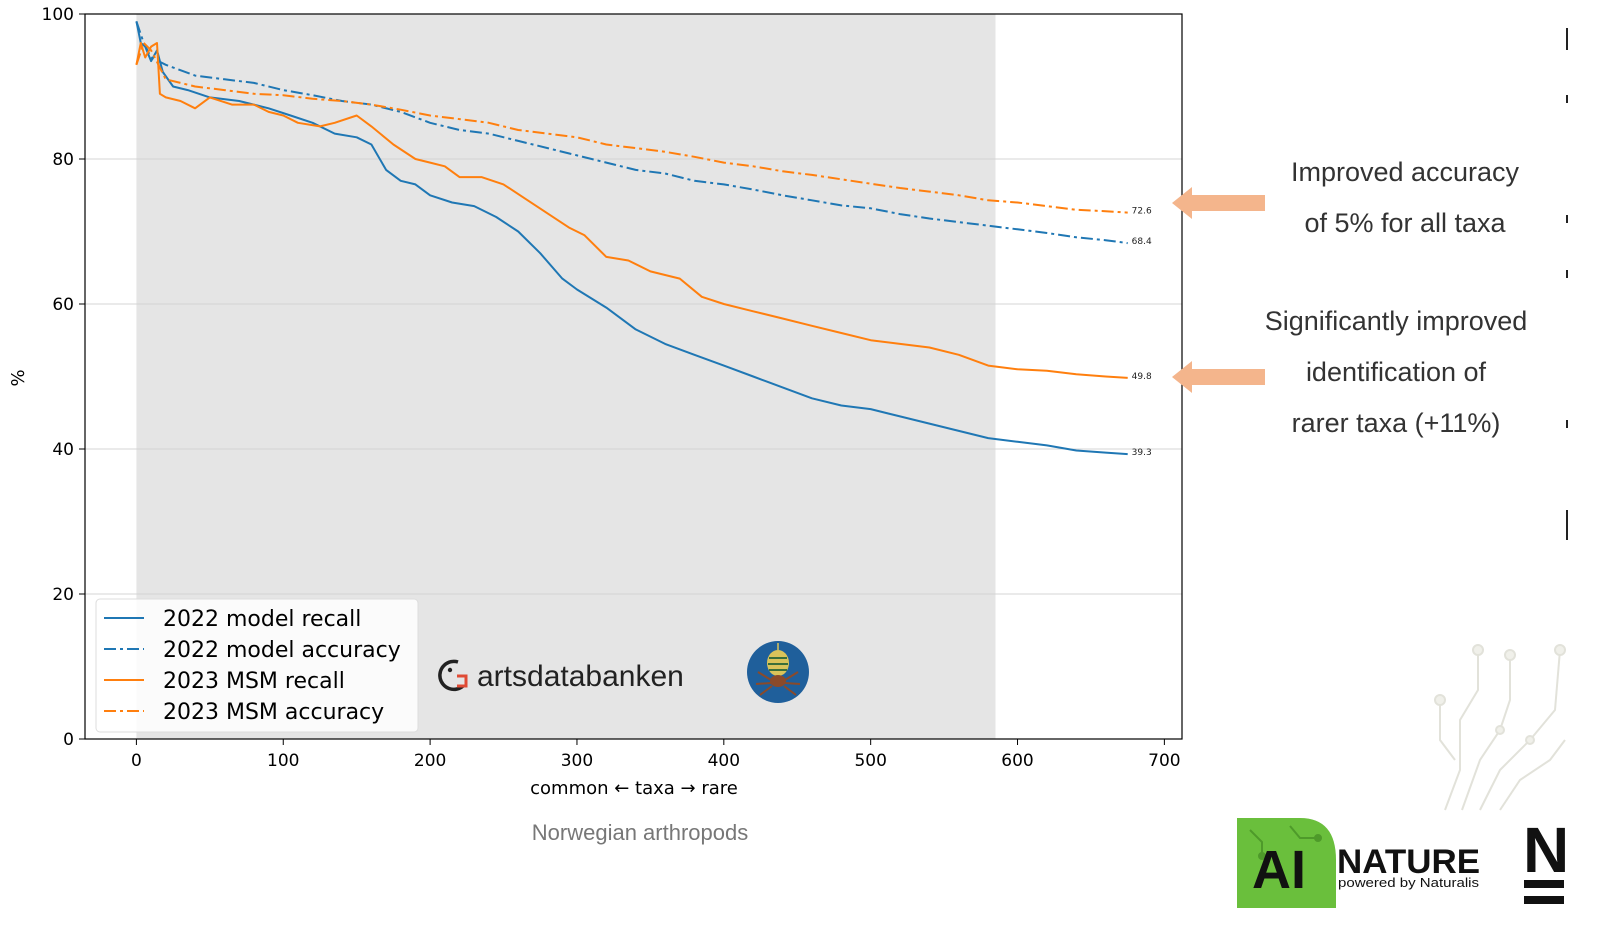 The image size is (1611, 933). Describe the element at coordinates (1409, 882) in the screenshot. I see `powered-by-text: powered by Naturalis` at that location.